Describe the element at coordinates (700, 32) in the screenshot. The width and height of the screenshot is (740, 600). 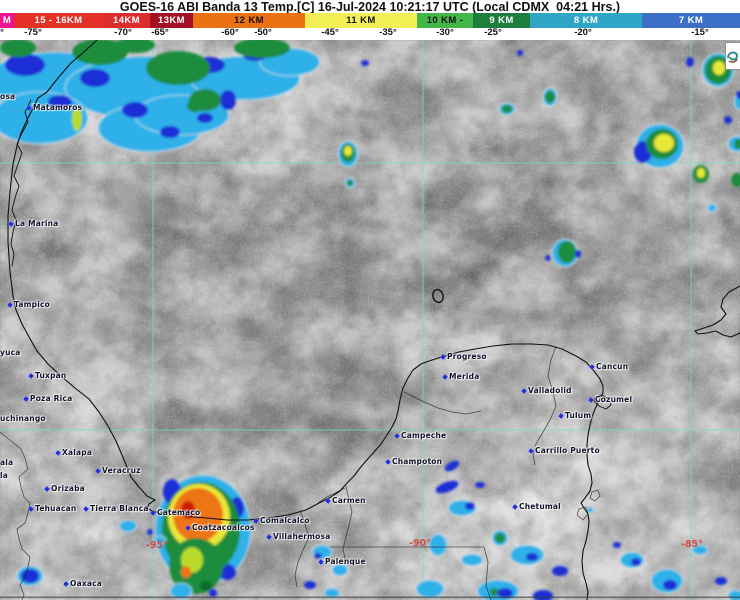
I see `temp-tick-15: -15°` at that location.